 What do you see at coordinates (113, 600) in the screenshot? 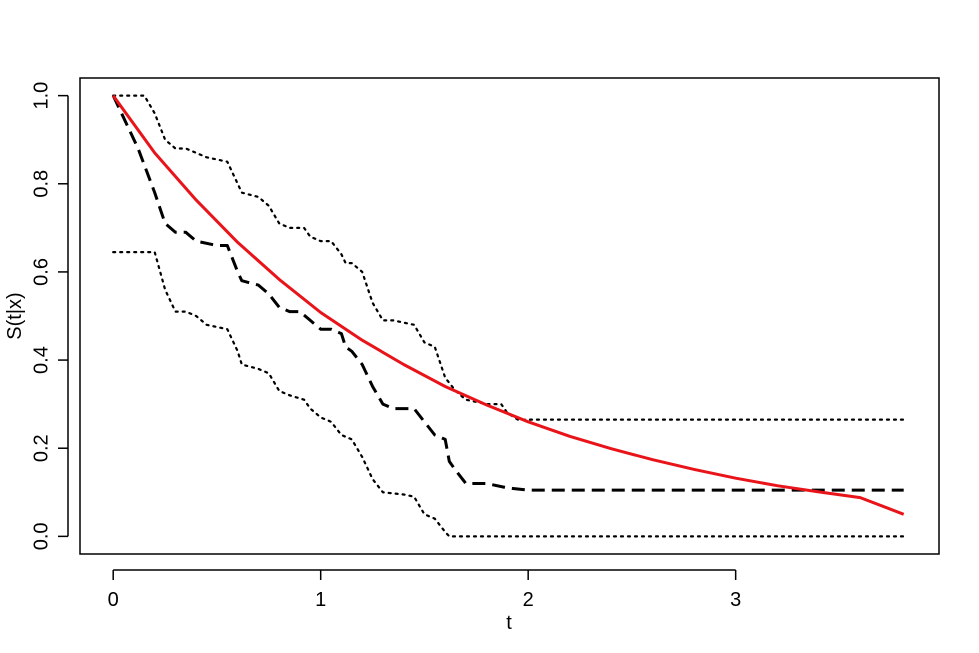
I see `x-tick-label: 0` at bounding box center [113, 600].